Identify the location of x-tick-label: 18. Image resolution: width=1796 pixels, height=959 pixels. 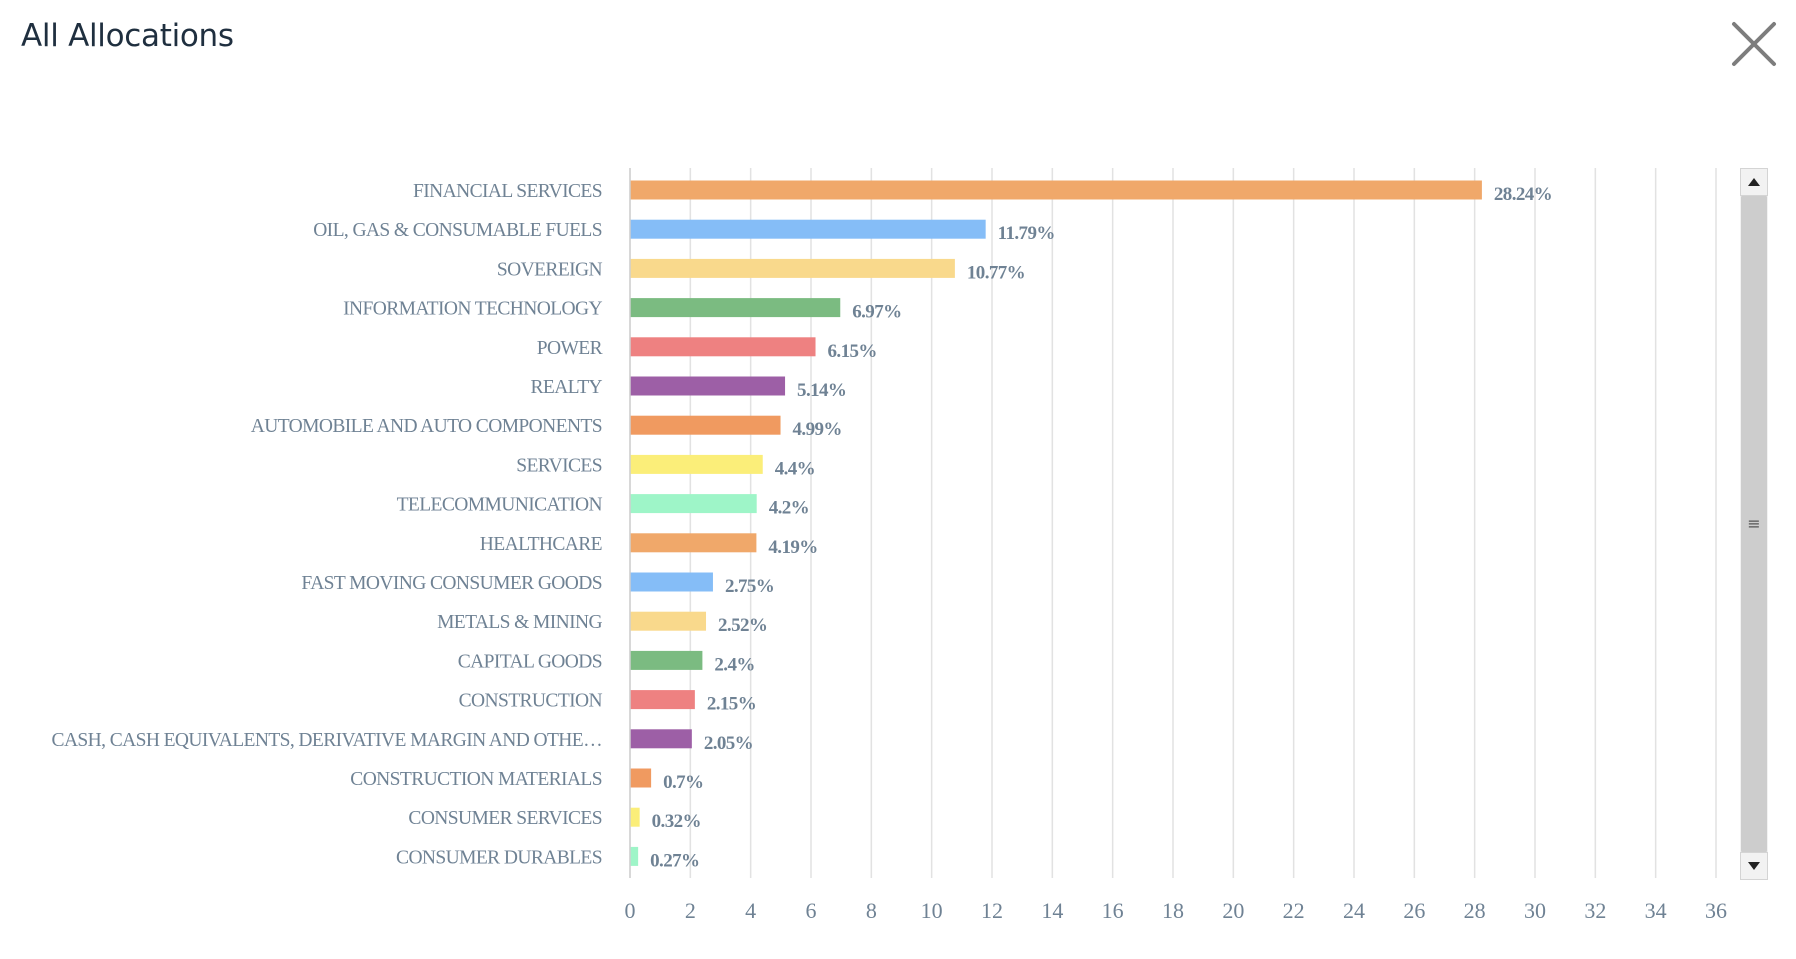
(1173, 910).